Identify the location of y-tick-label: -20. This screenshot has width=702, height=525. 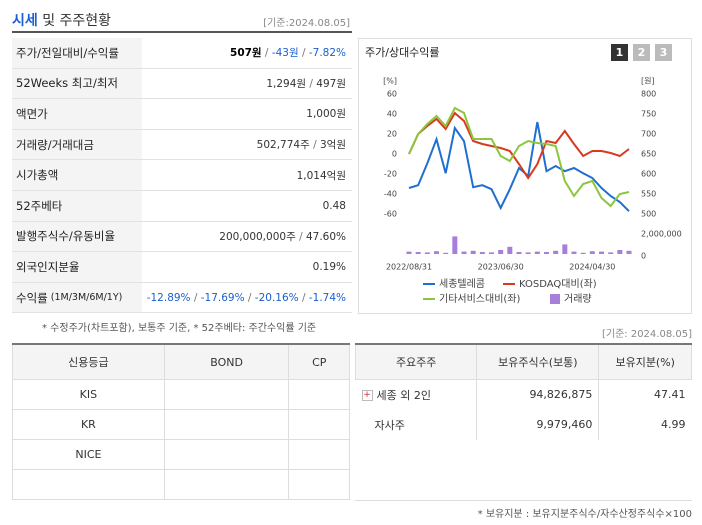
(390, 174).